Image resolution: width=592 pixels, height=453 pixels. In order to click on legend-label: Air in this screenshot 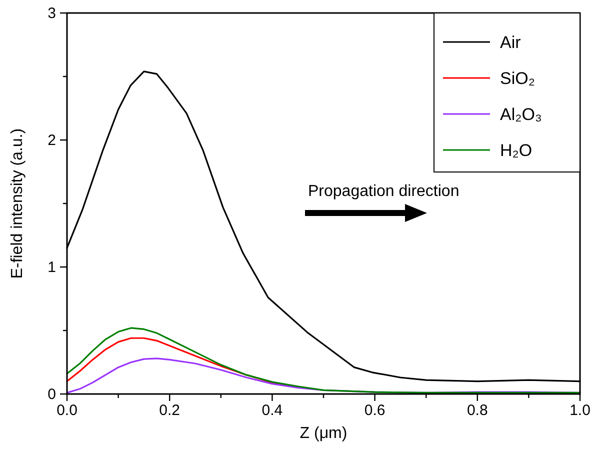, I will do `click(511, 42)`.